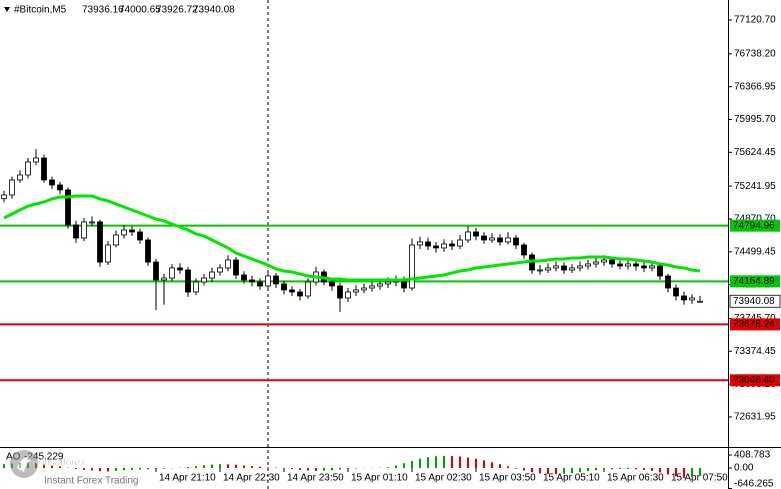 This screenshot has height=489, width=781. I want to click on y-tick-label: 76366.95, so click(755, 86).